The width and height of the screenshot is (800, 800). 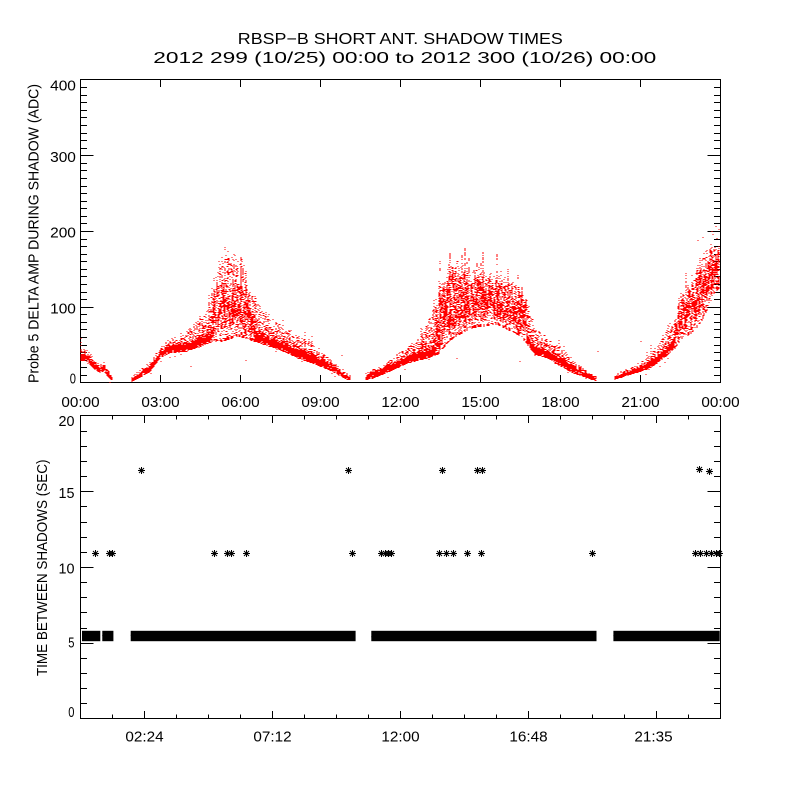 What do you see at coordinates (320, 403) in the screenshot?
I see `svg-text: 09:00` at bounding box center [320, 403].